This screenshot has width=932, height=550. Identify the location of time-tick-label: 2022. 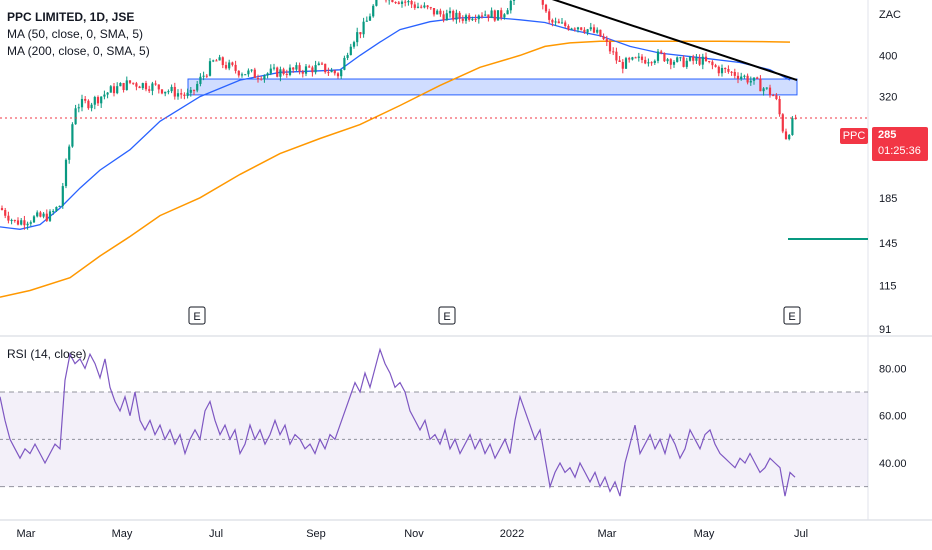
(512, 534).